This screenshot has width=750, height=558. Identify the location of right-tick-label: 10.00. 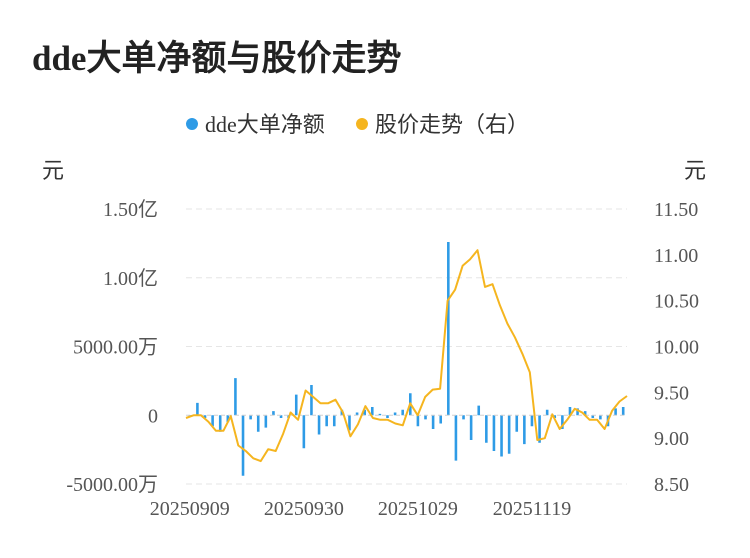
(676, 348).